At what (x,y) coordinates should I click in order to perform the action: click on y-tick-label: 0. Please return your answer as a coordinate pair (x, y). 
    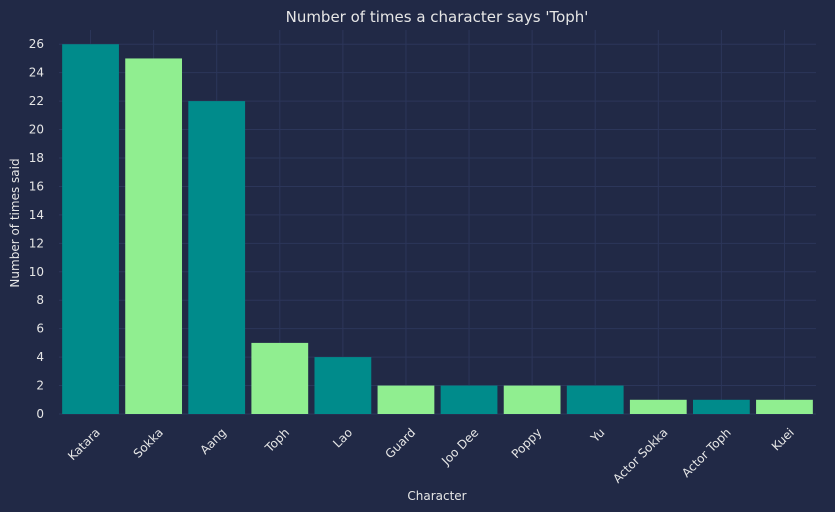
    Looking at the image, I should click on (40, 414).